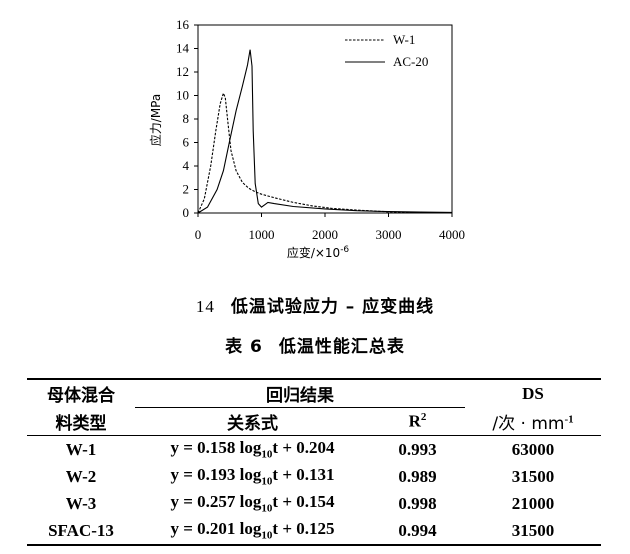  Describe the element at coordinates (155, 120) in the screenshot. I see `y-axis-label: 应力/MPa` at that location.